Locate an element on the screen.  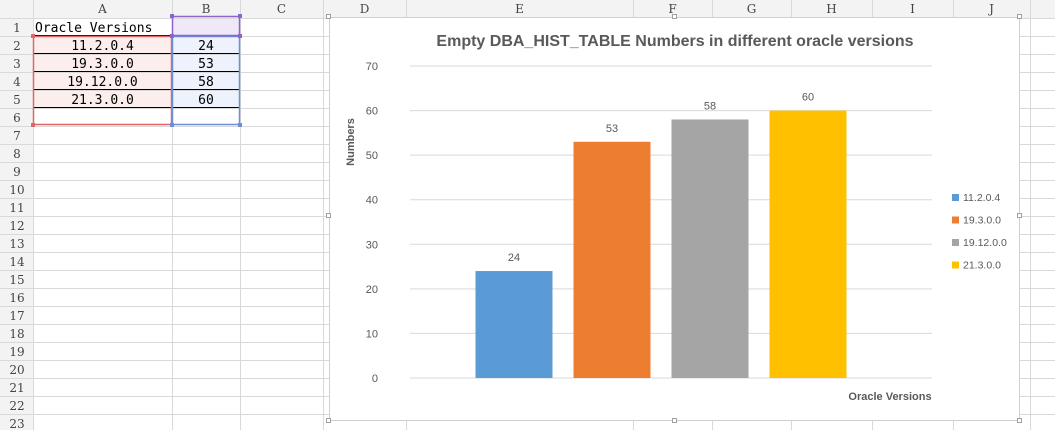
column-header: E is located at coordinates (519, 9).